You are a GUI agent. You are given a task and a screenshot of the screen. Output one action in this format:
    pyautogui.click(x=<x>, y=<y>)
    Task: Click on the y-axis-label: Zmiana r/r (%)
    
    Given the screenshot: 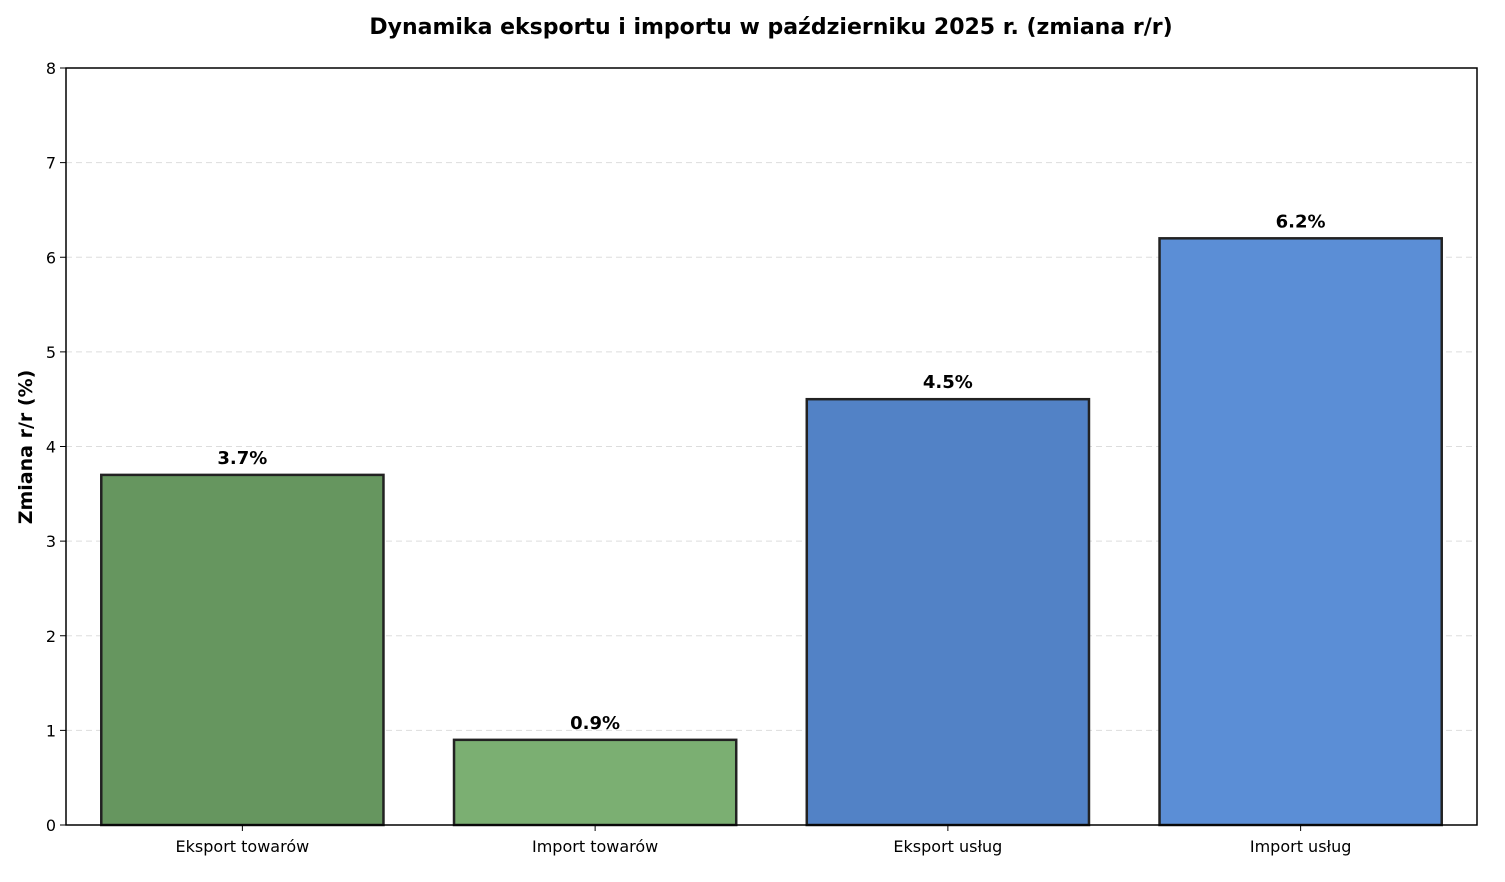 What is the action you would take?
    pyautogui.click(x=26, y=447)
    